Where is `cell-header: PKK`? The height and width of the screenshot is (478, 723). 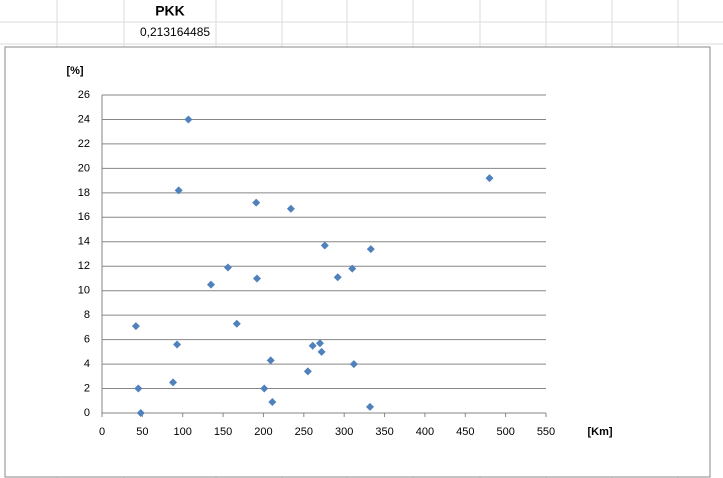
cell-header: PKK is located at coordinates (170, 11).